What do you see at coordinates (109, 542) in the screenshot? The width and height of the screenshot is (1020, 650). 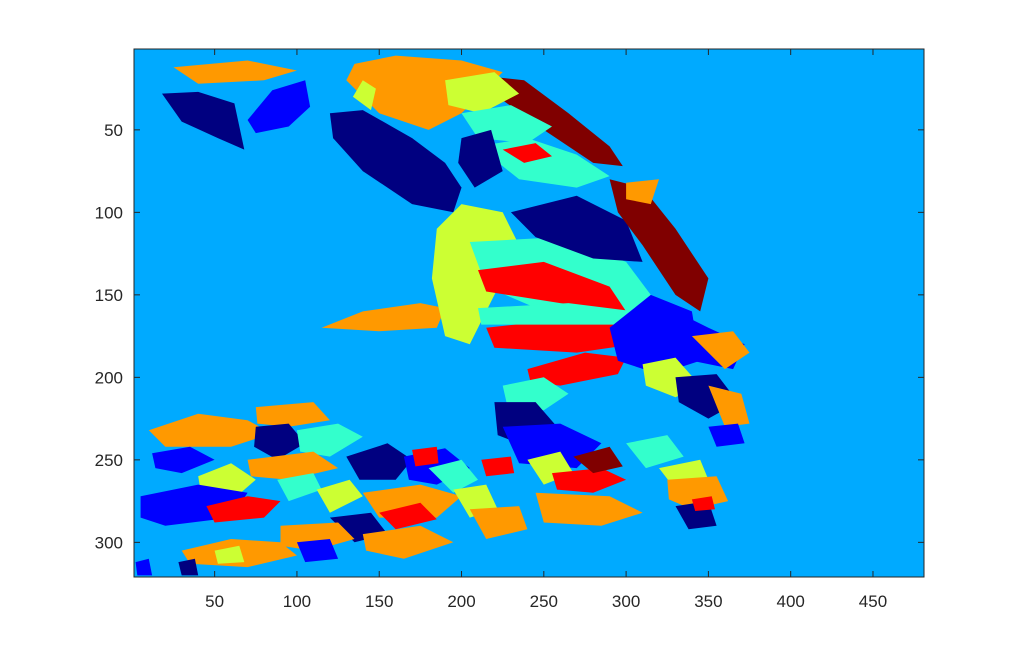 I see `y-tick-label: 300` at bounding box center [109, 542].